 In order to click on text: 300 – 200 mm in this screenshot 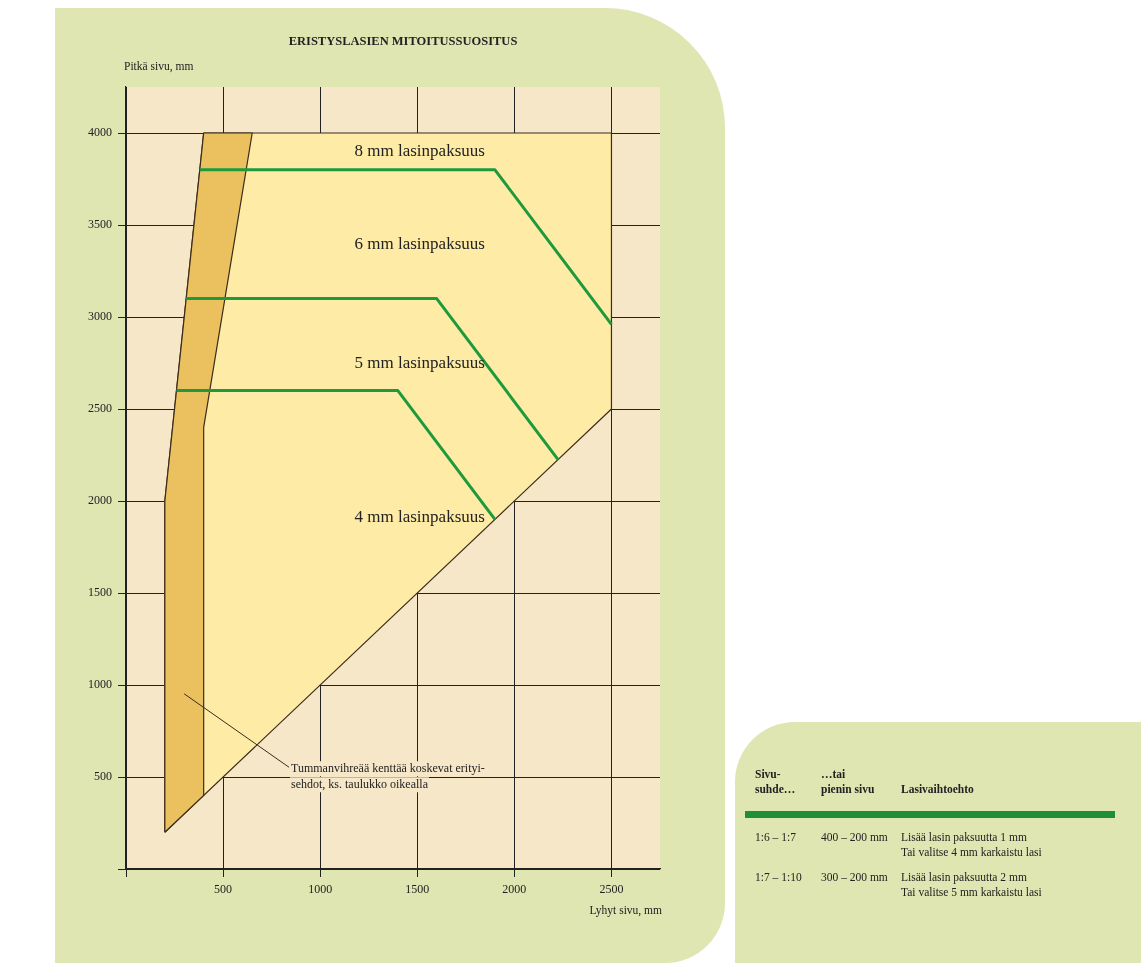, I will do `click(855, 877)`.